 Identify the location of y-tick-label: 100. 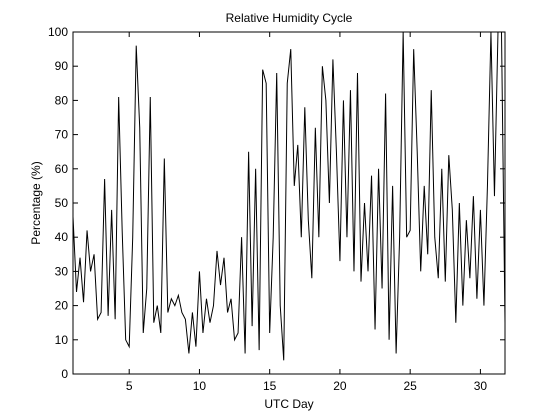
(58, 32).